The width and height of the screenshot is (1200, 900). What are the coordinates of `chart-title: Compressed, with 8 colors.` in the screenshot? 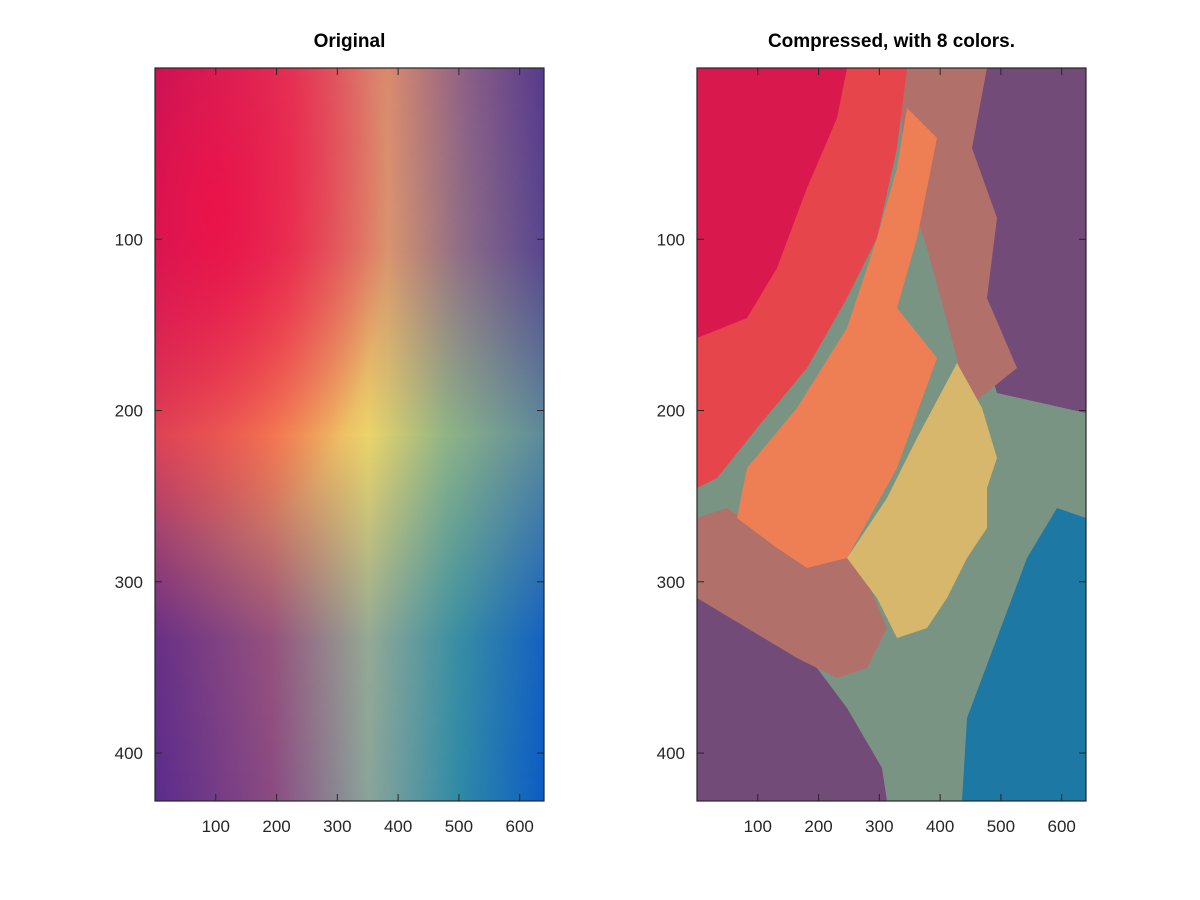 It's located at (891, 41).